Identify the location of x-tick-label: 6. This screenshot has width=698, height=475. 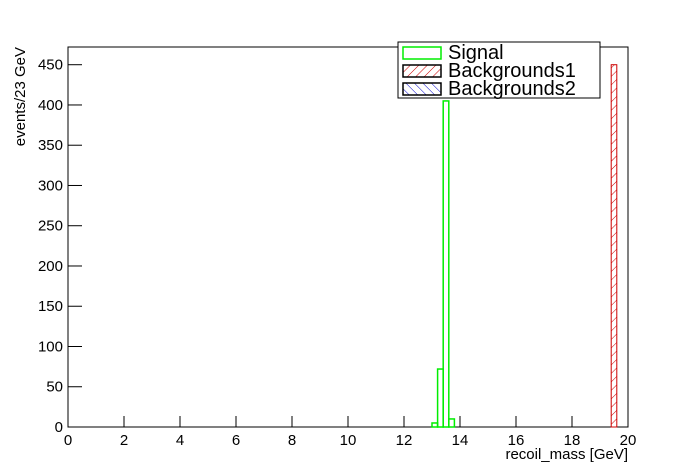
(236, 440).